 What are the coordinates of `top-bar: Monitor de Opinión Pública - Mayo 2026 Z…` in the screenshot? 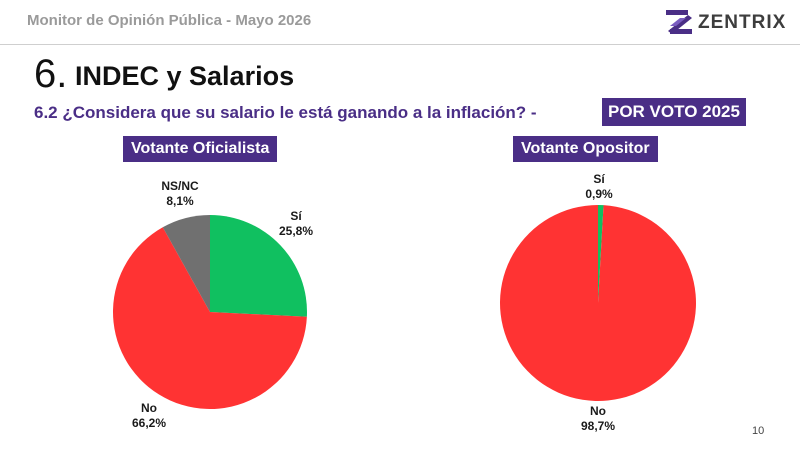 It's located at (400, 22).